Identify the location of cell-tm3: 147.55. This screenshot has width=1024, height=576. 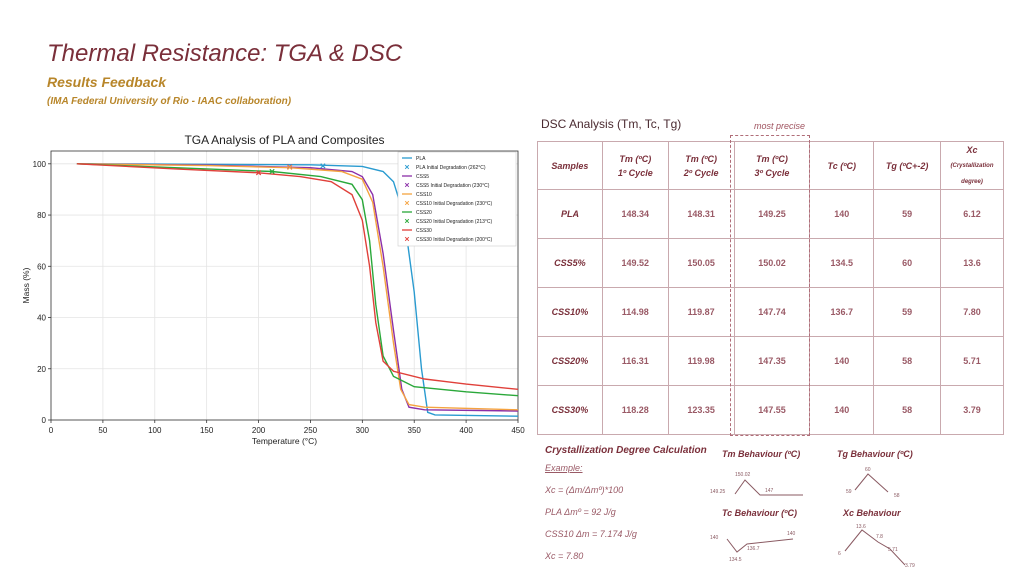
(772, 410).